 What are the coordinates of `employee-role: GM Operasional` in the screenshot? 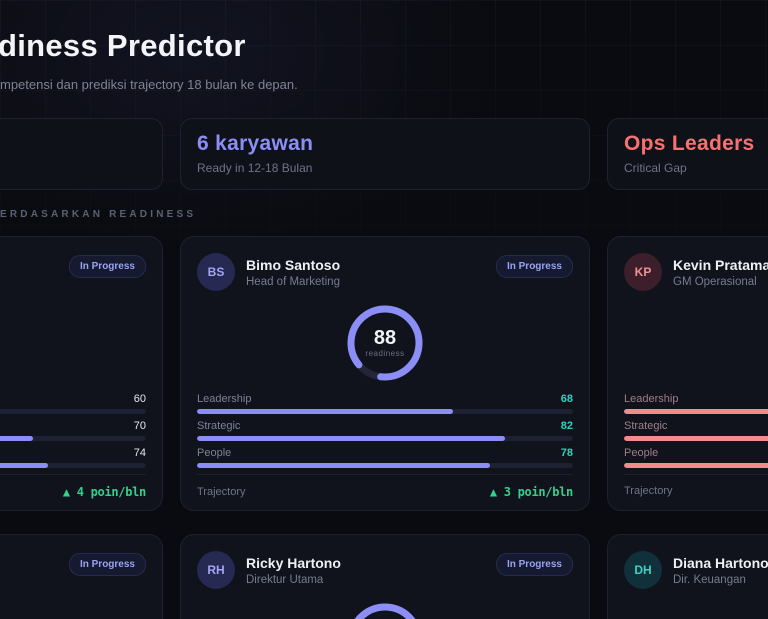 It's located at (715, 281).